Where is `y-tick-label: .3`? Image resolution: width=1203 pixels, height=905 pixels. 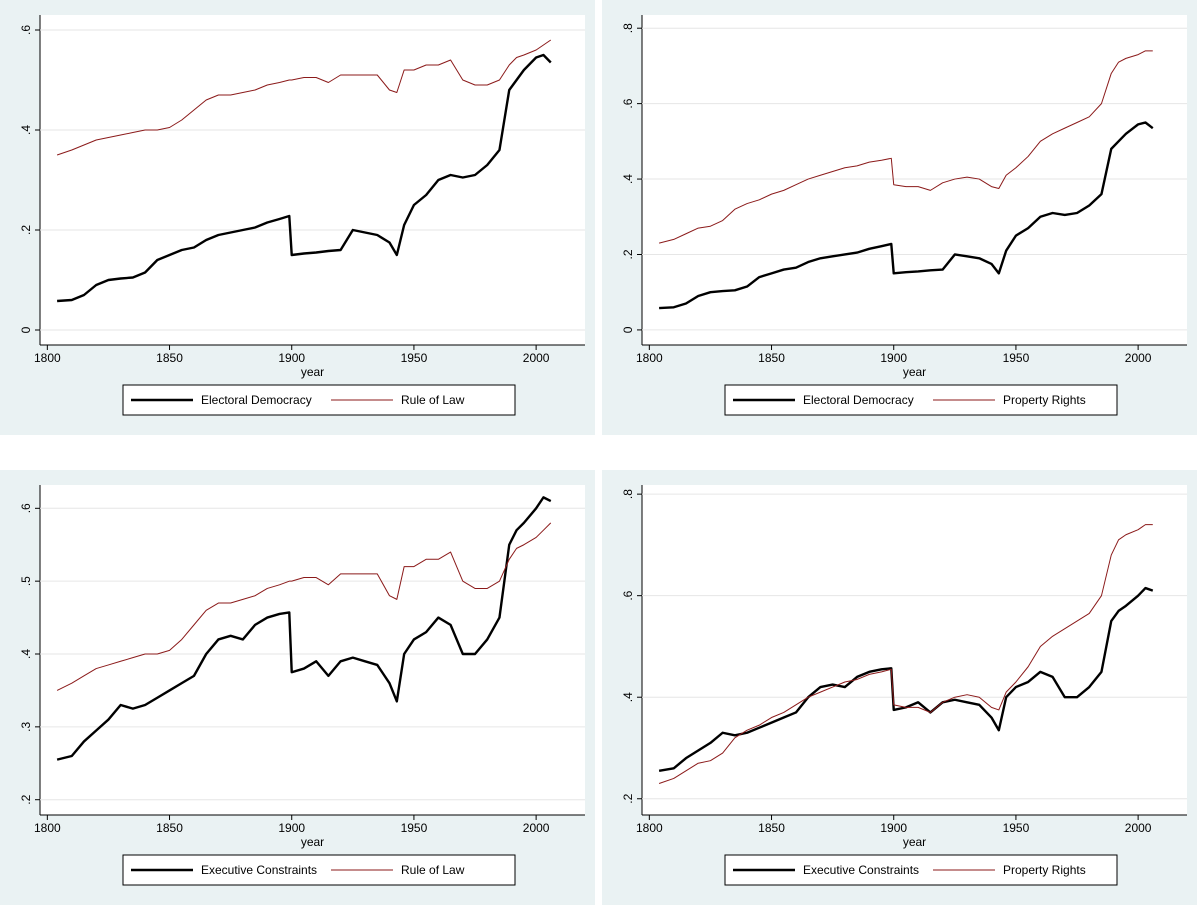
y-tick-label: .3 is located at coordinates (26, 727).